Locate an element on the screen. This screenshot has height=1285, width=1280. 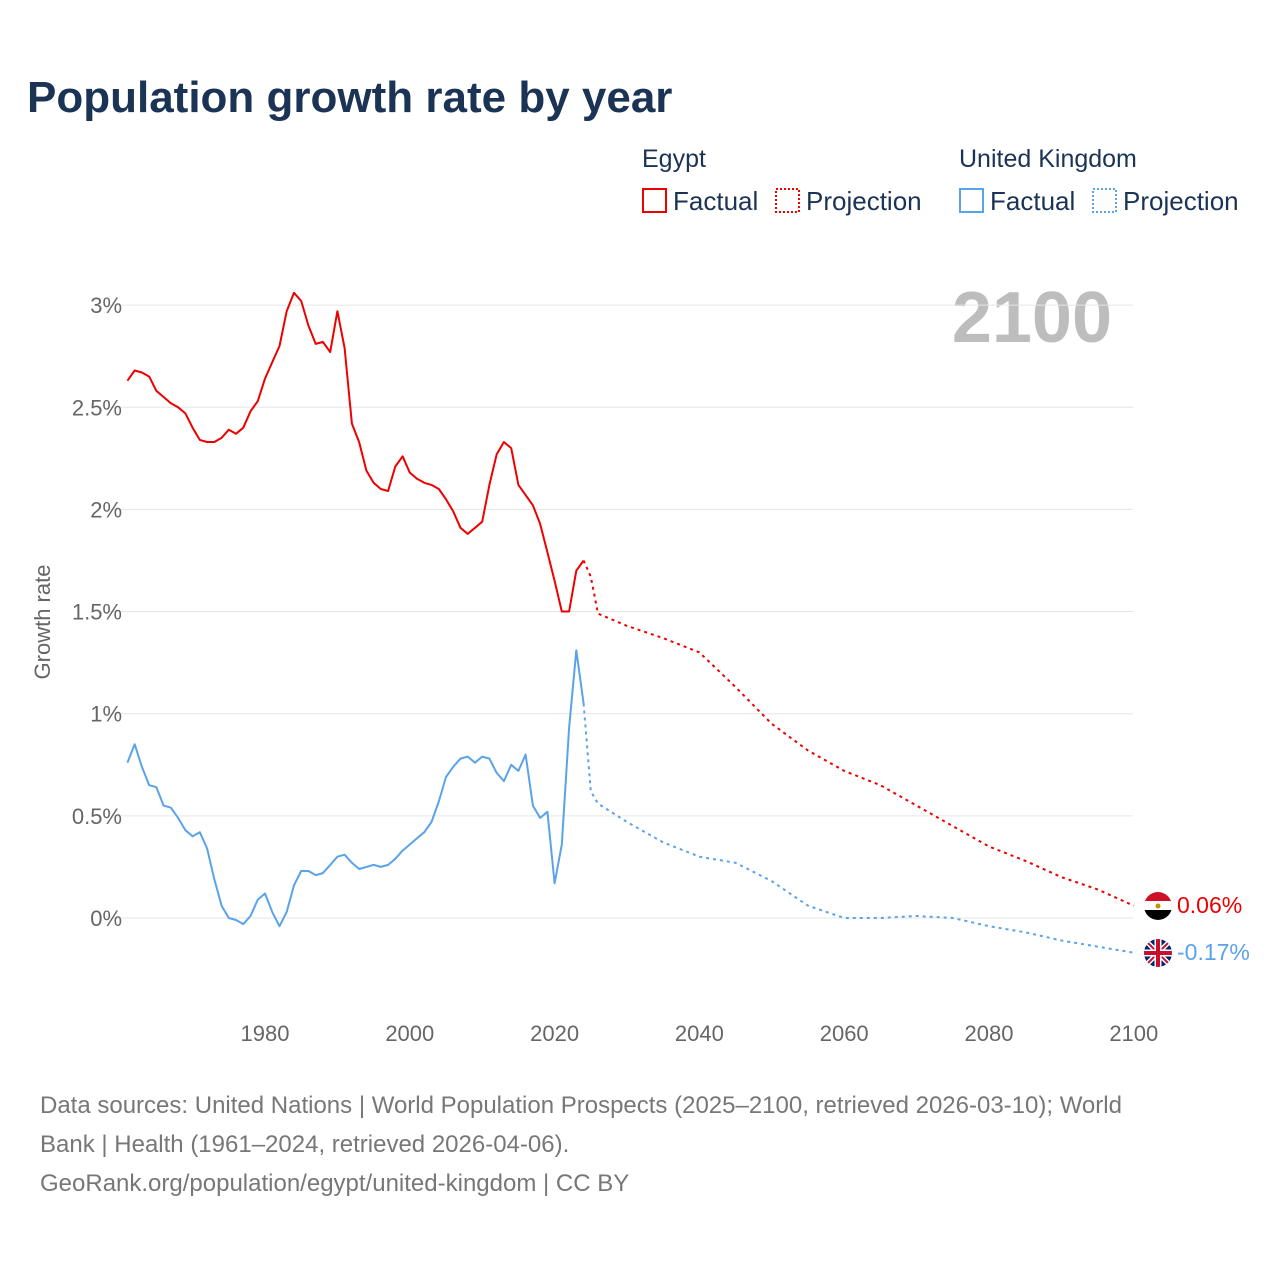
united-kingdom-projection-line is located at coordinates (858, 828).